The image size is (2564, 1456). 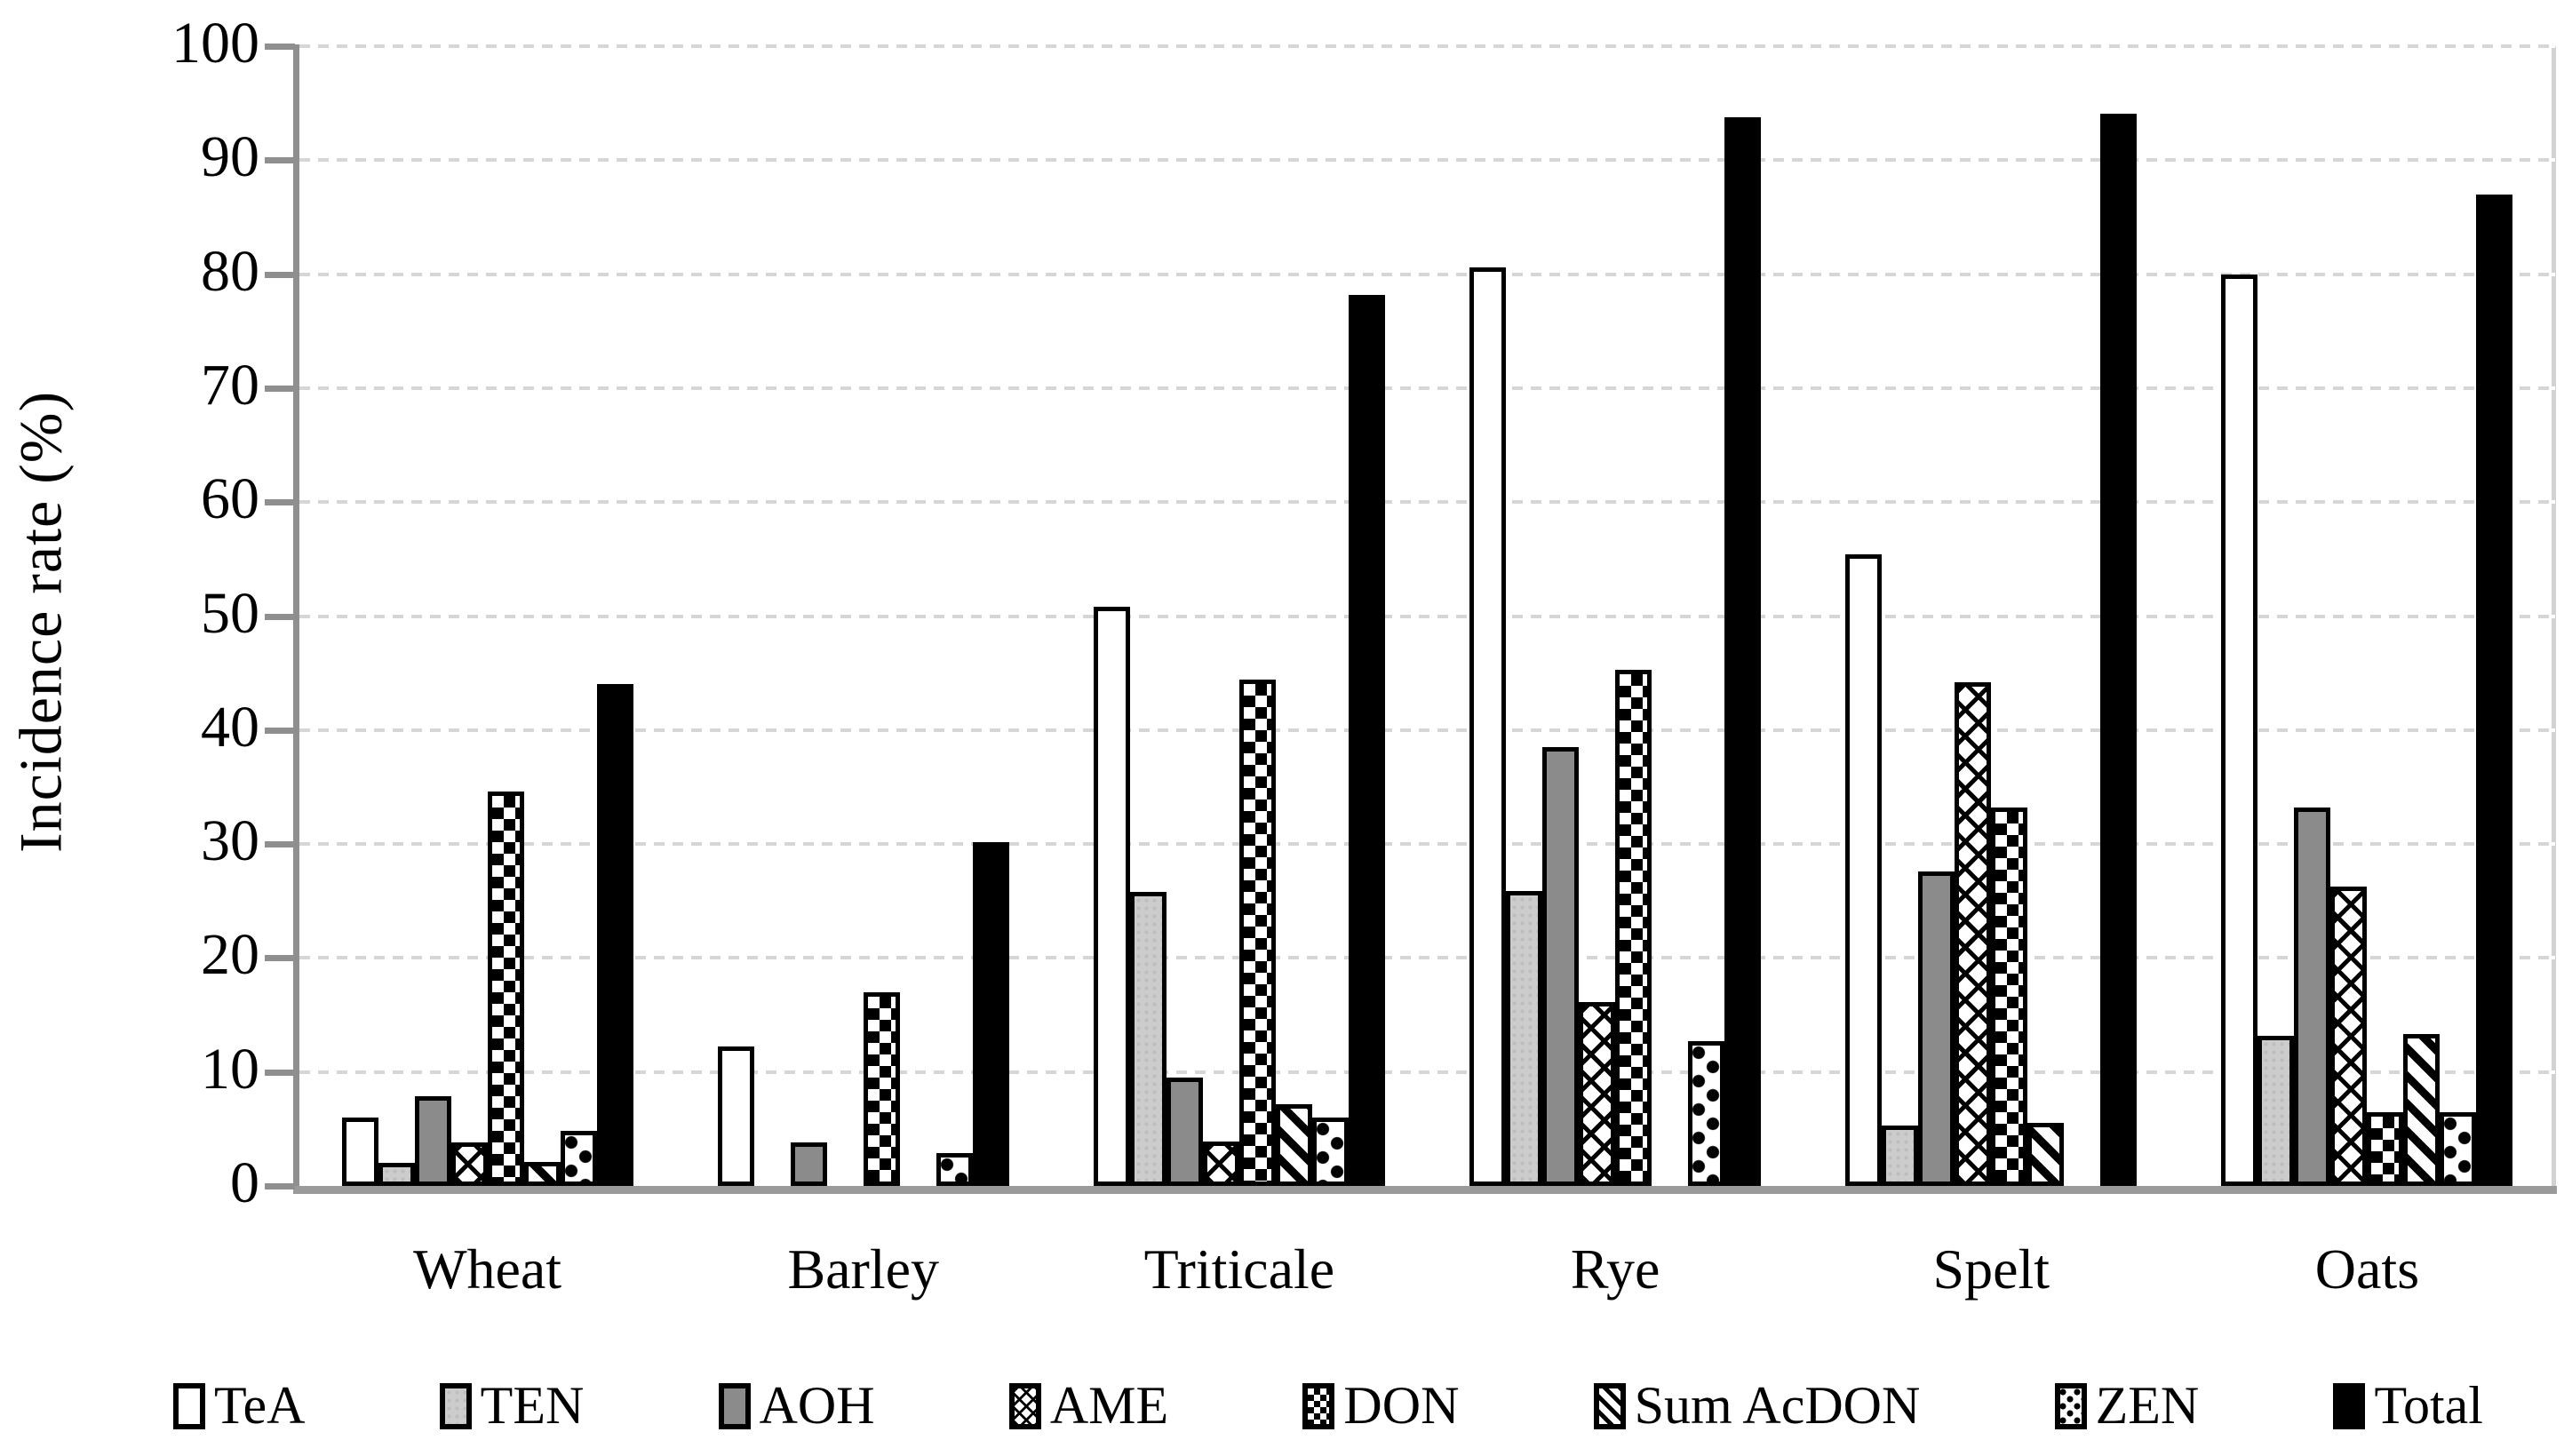 What do you see at coordinates (1239, 1269) in the screenshot?
I see `x-axis-label-triticale: Triticale` at bounding box center [1239, 1269].